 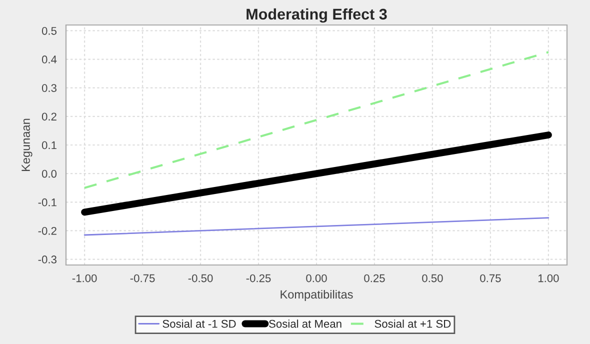 What do you see at coordinates (199, 324) in the screenshot?
I see `legend-label: Sosial at -1 SD` at bounding box center [199, 324].